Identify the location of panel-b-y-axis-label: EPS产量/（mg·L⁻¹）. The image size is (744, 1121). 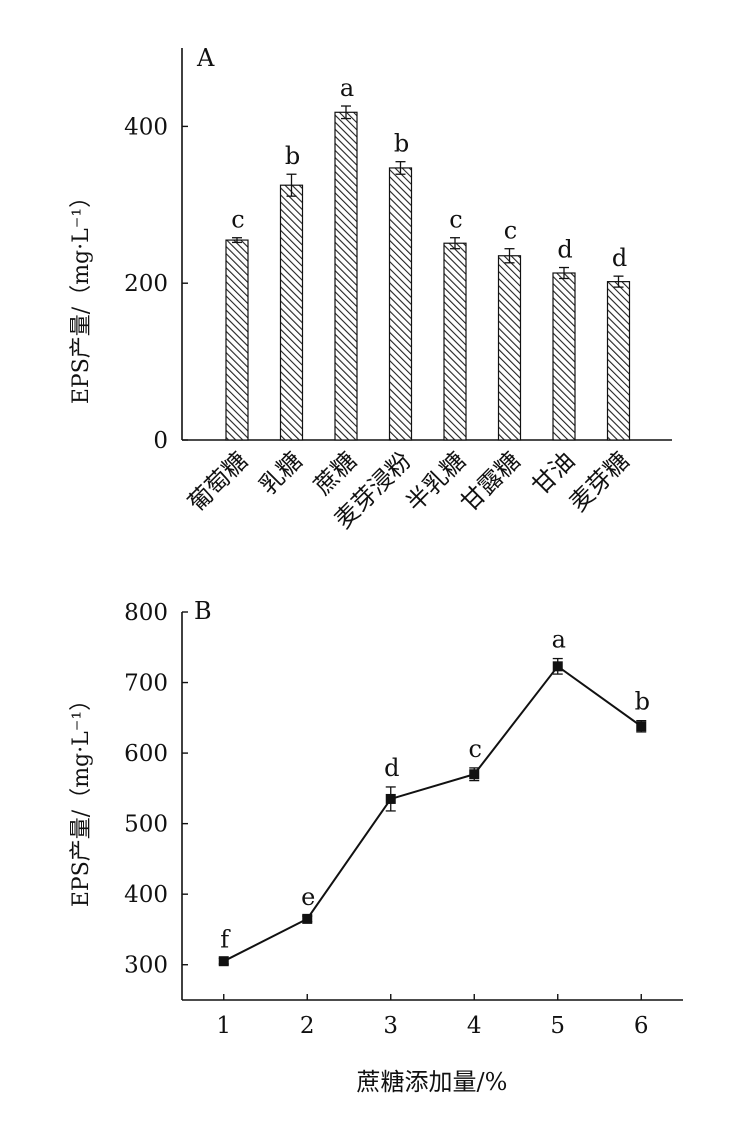
(81, 798).